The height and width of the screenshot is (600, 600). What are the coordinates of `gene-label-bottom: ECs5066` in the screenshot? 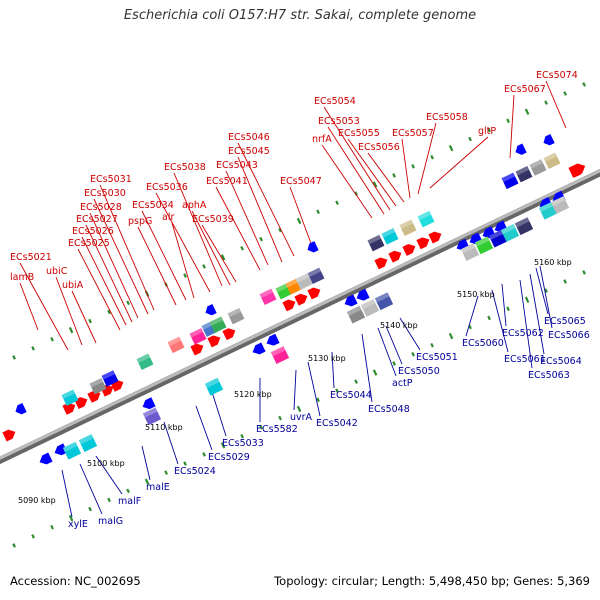 It's located at (569, 335).